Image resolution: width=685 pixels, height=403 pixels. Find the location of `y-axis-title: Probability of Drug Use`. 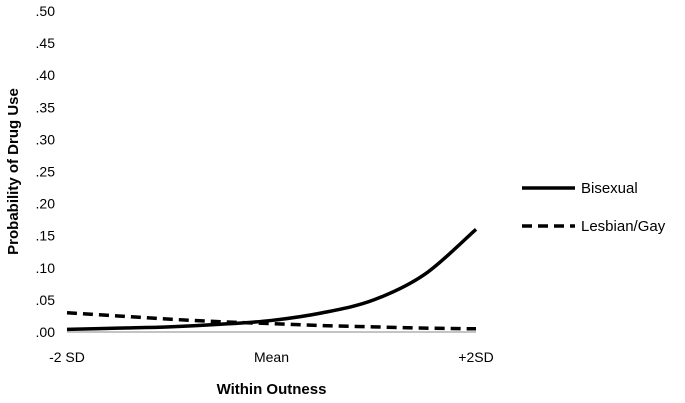

y-axis-title: Probability of Drug Use is located at coordinates (13, 171).